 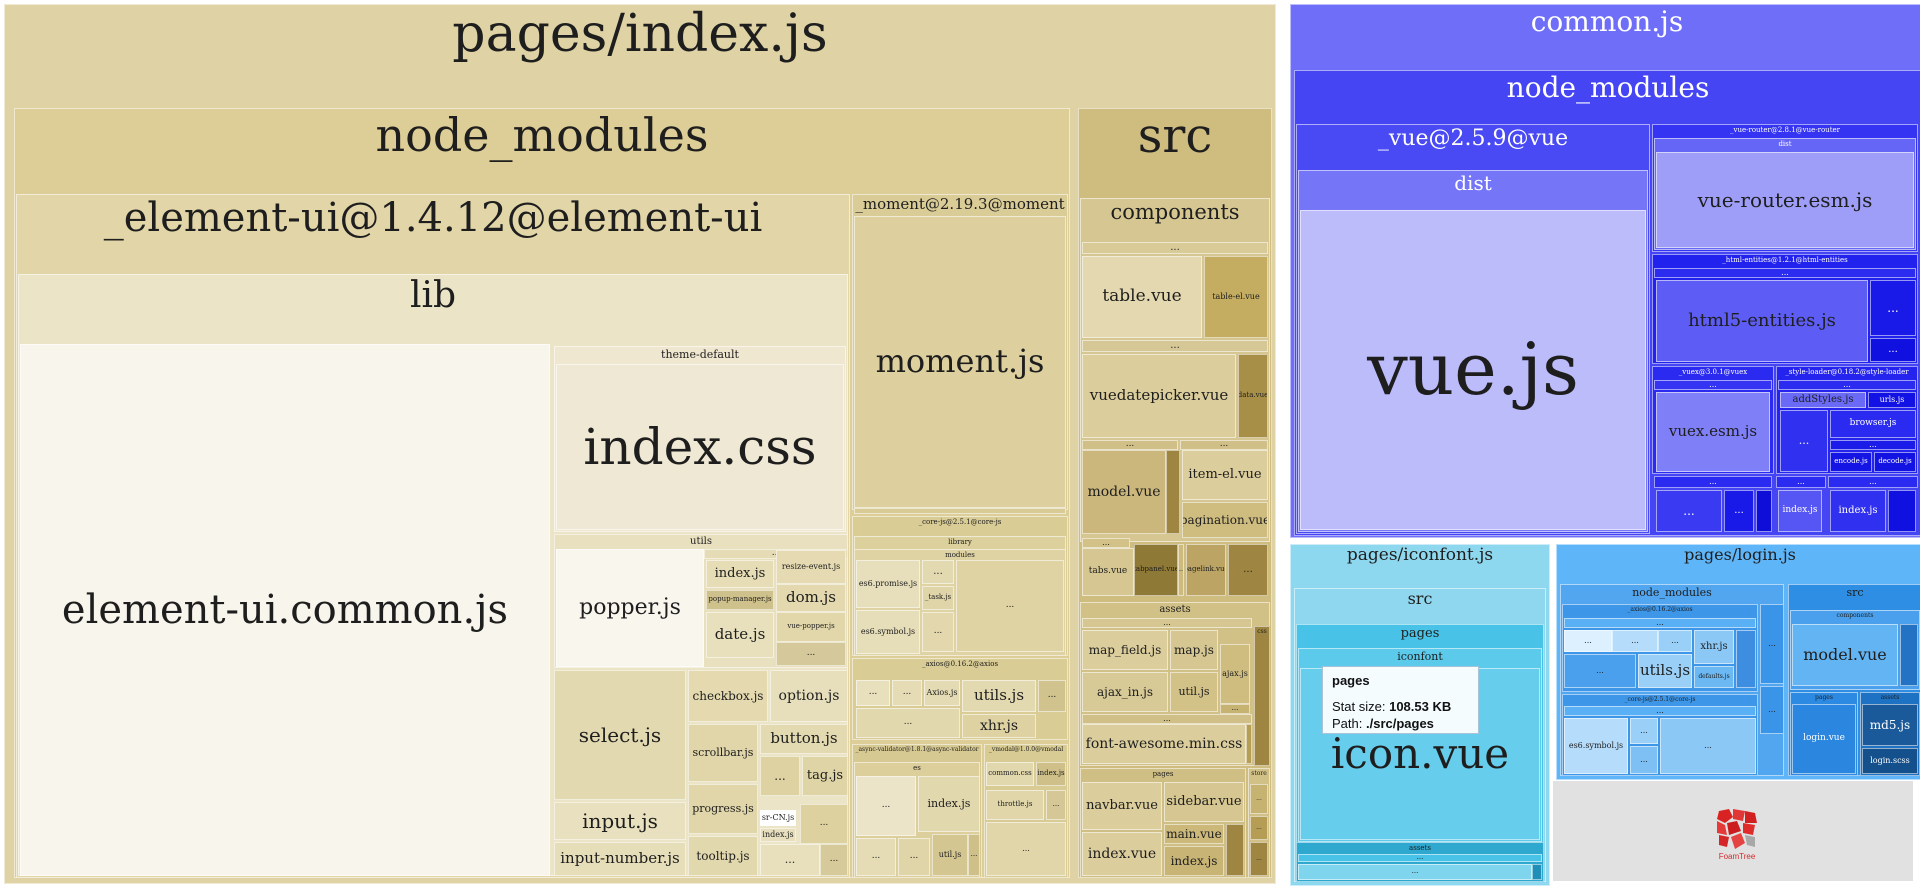 I want to click on treemap-tile: model.vue, so click(x=1845, y=655).